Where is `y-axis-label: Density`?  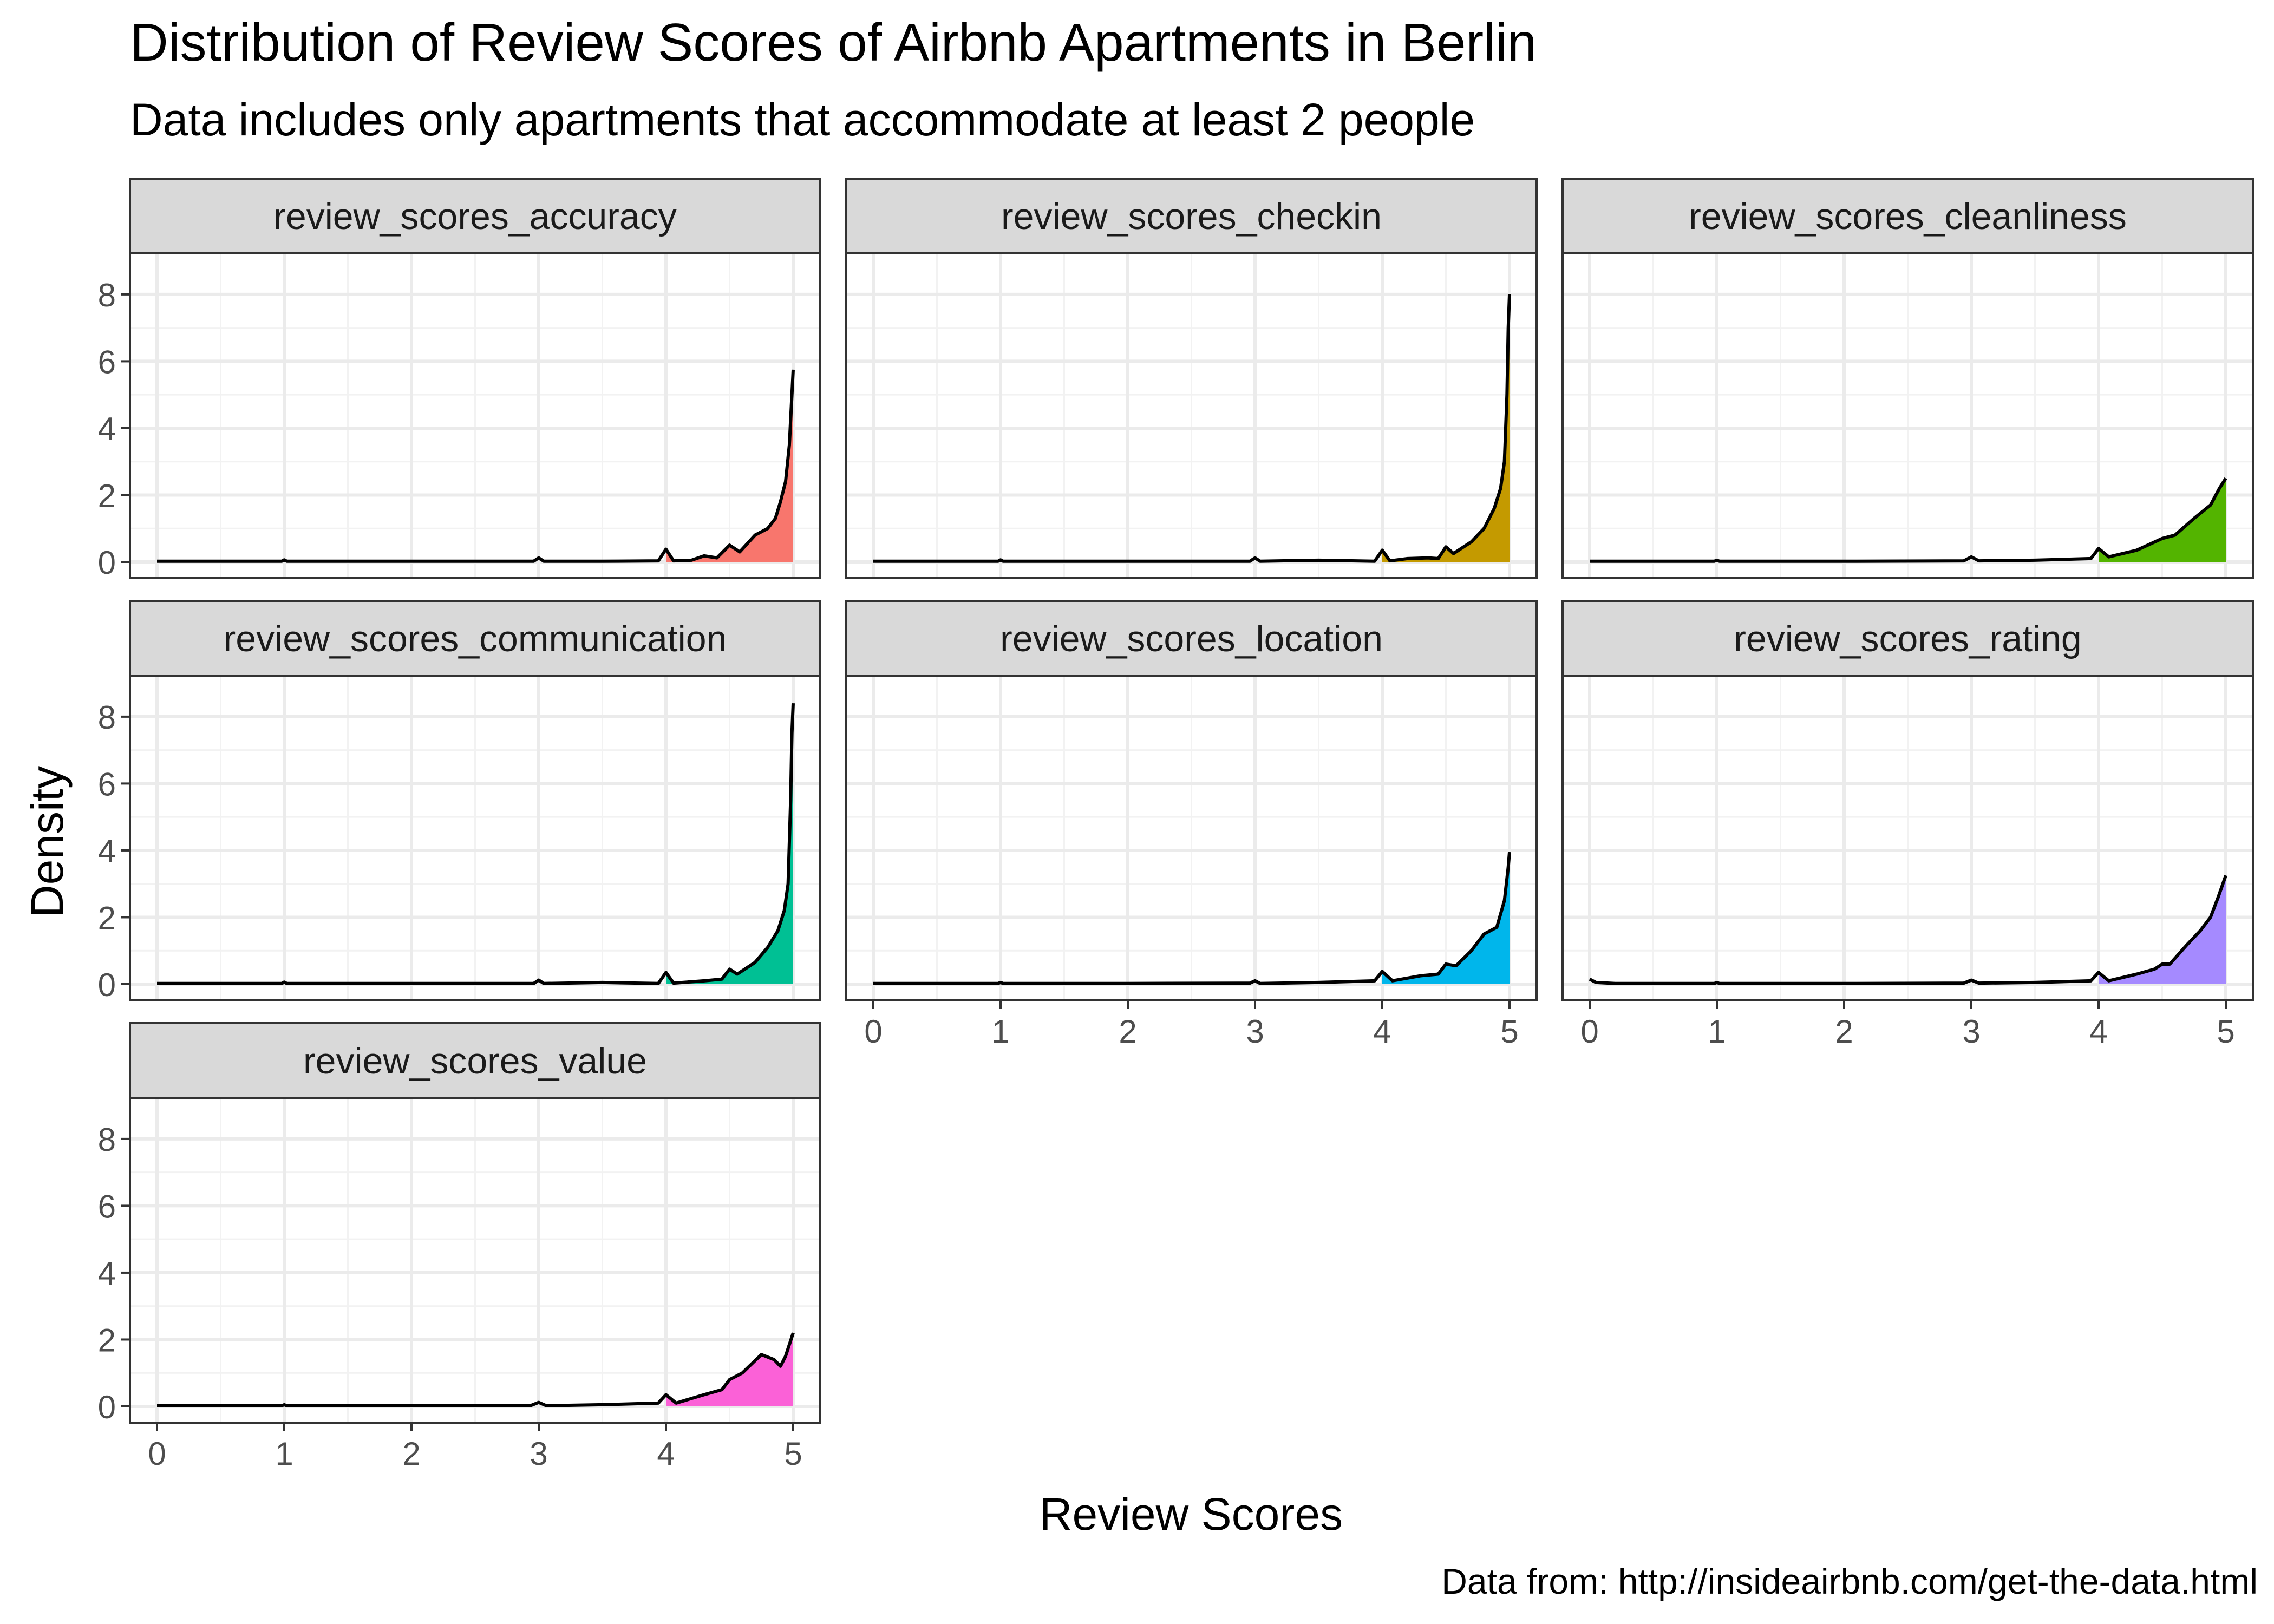 y-axis-label: Density is located at coordinates (48, 842).